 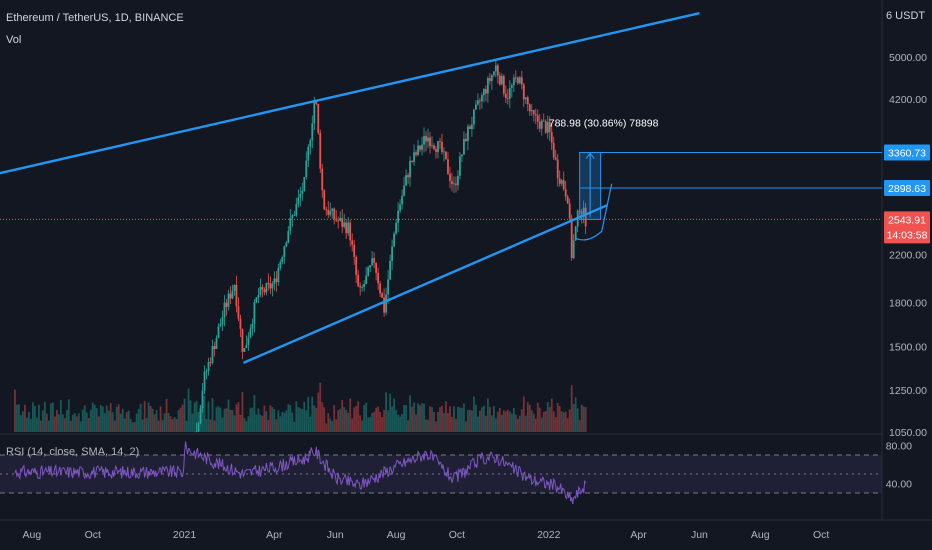 What do you see at coordinates (908, 100) in the screenshot?
I see `price-tick-label: 4200.00` at bounding box center [908, 100].